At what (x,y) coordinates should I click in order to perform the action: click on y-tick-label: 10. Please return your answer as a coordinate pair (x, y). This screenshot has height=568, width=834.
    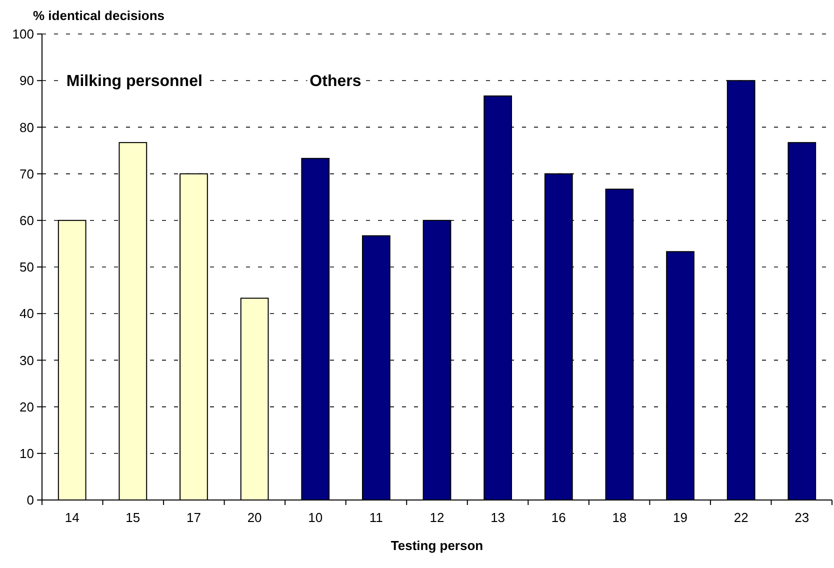
    Looking at the image, I should click on (27, 453).